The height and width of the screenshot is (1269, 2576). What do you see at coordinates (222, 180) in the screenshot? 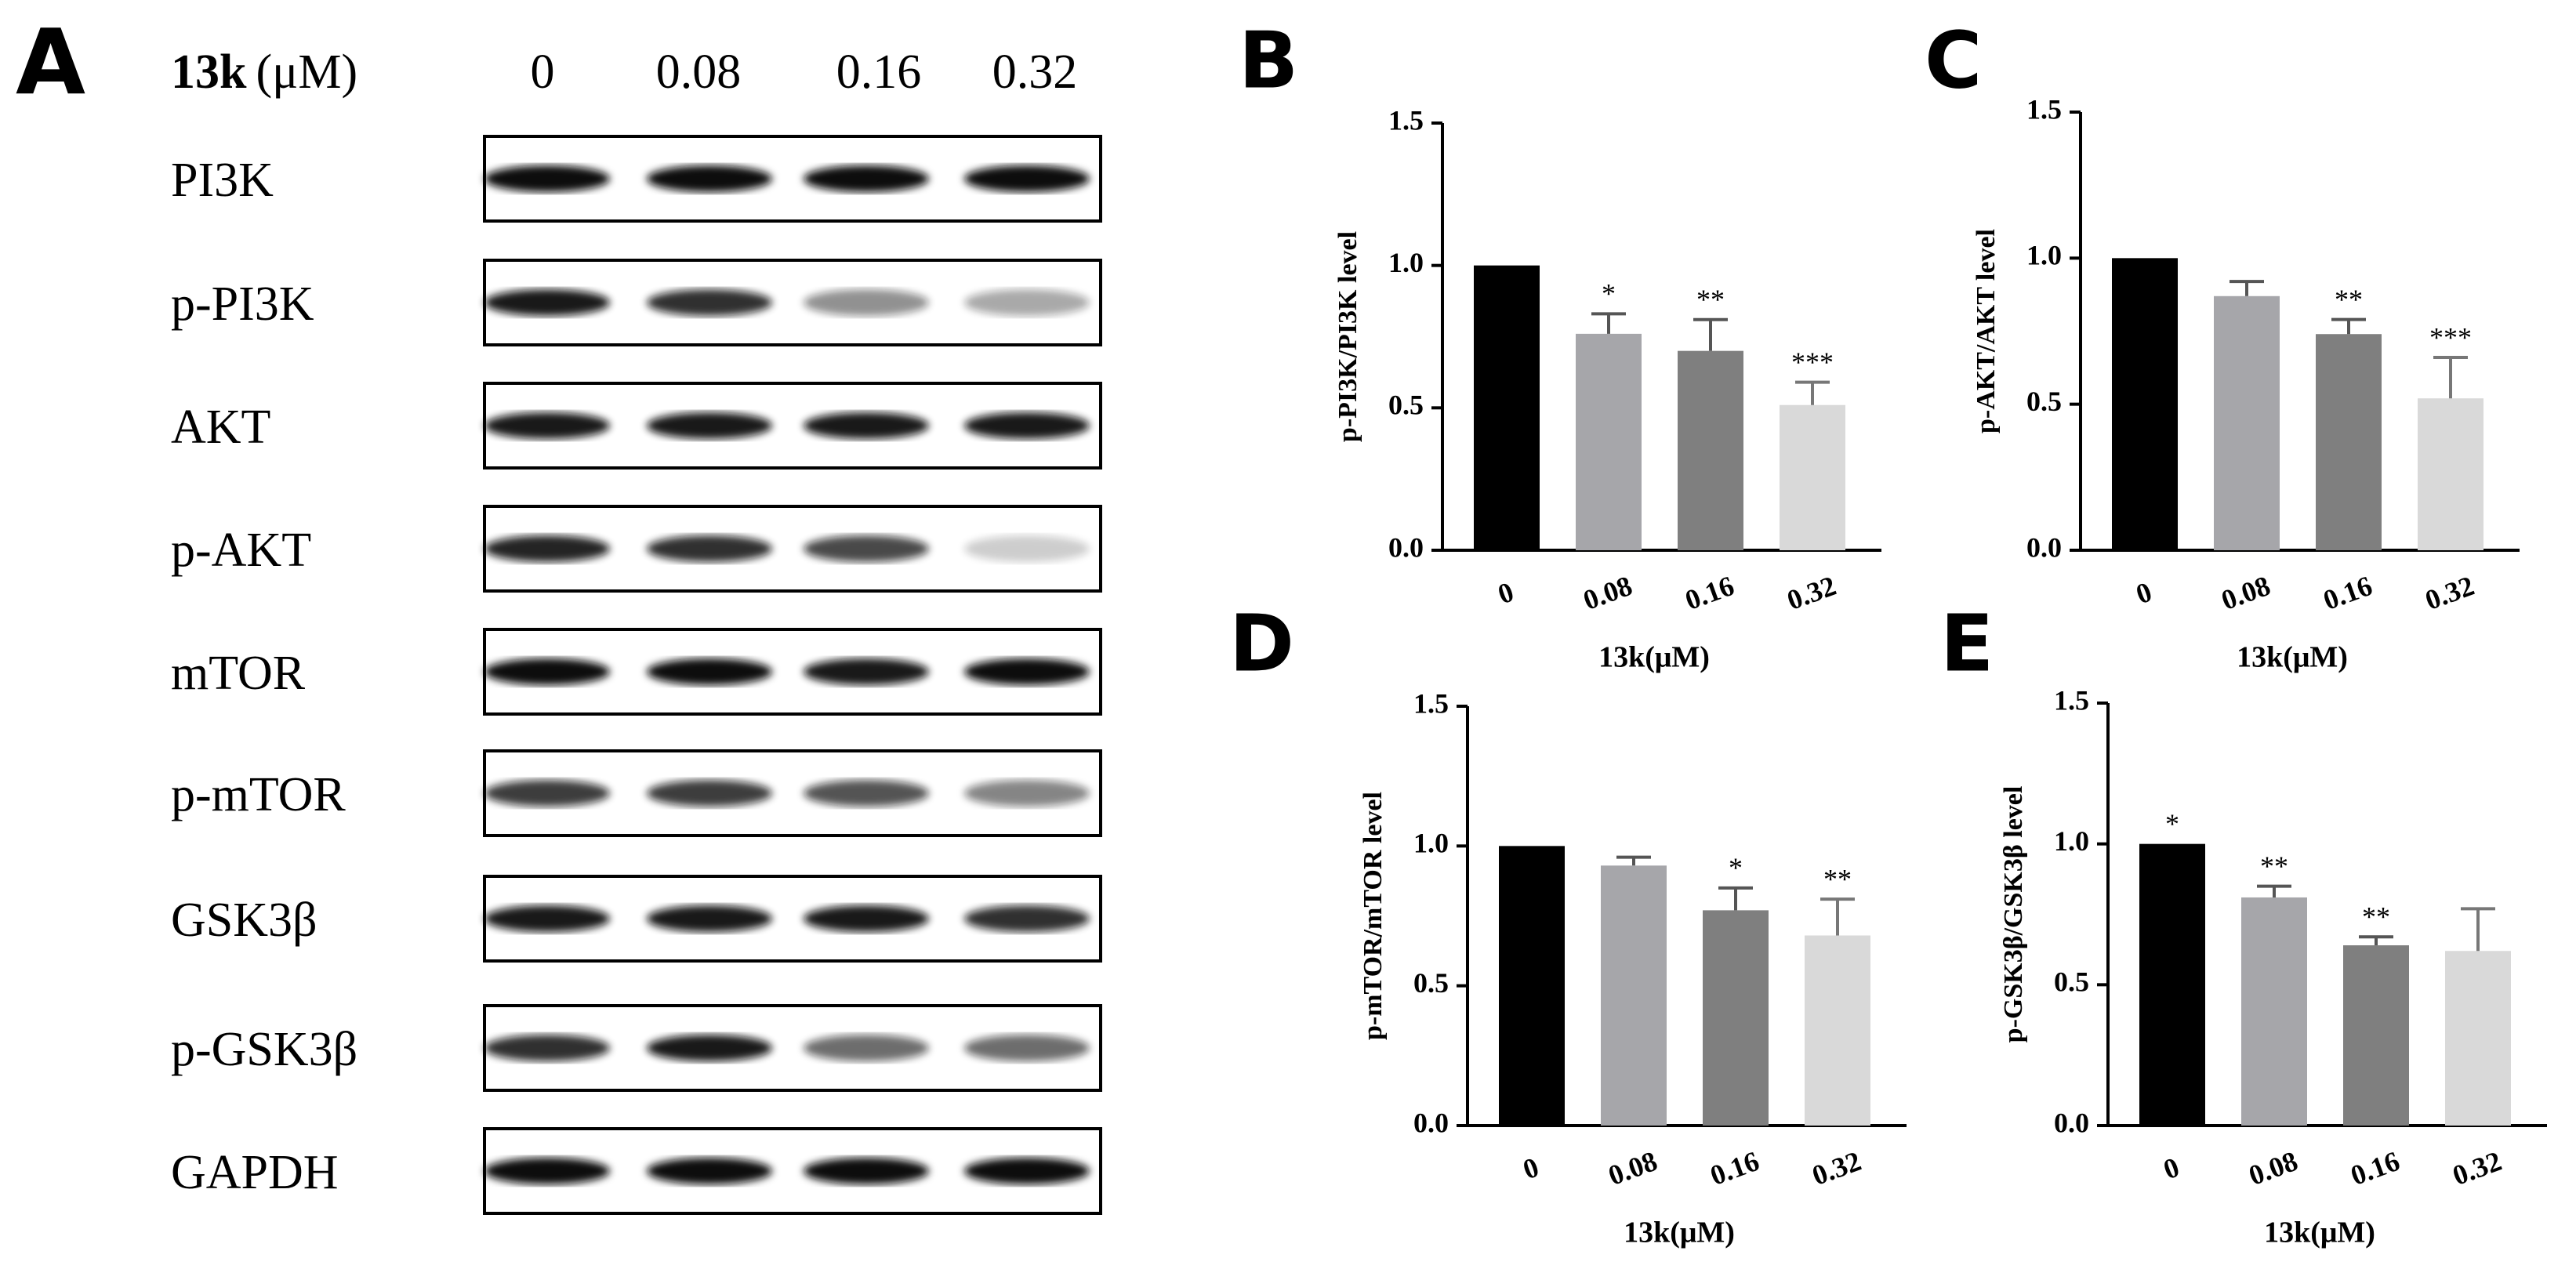
I see `protein-label: PI3K` at bounding box center [222, 180].